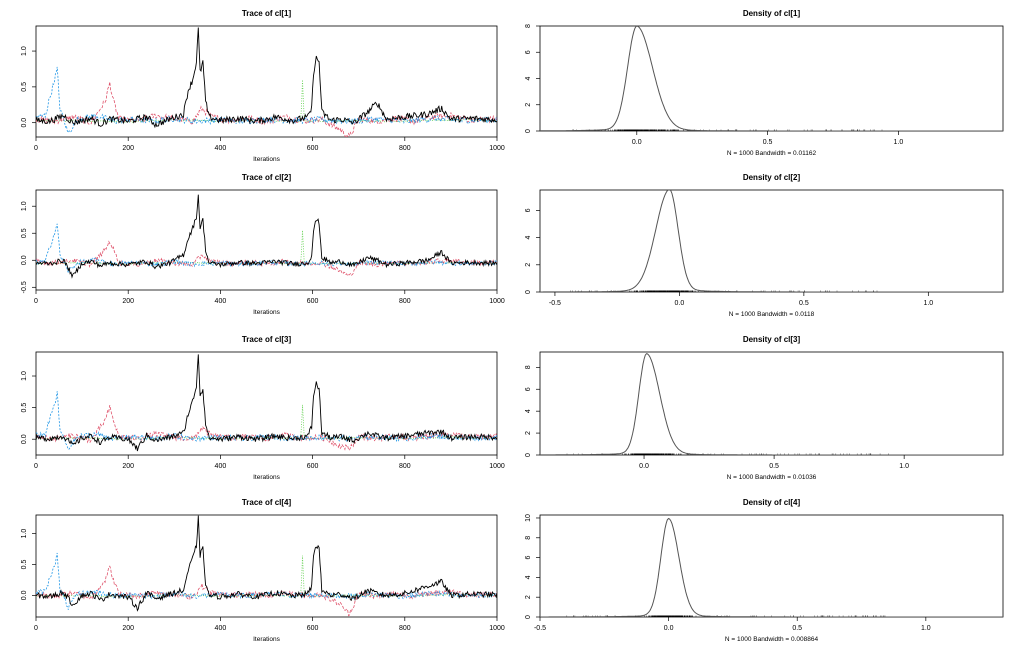 This screenshot has width=1024, height=656. I want to click on panel-title: Trace of cl[1], so click(267, 13).